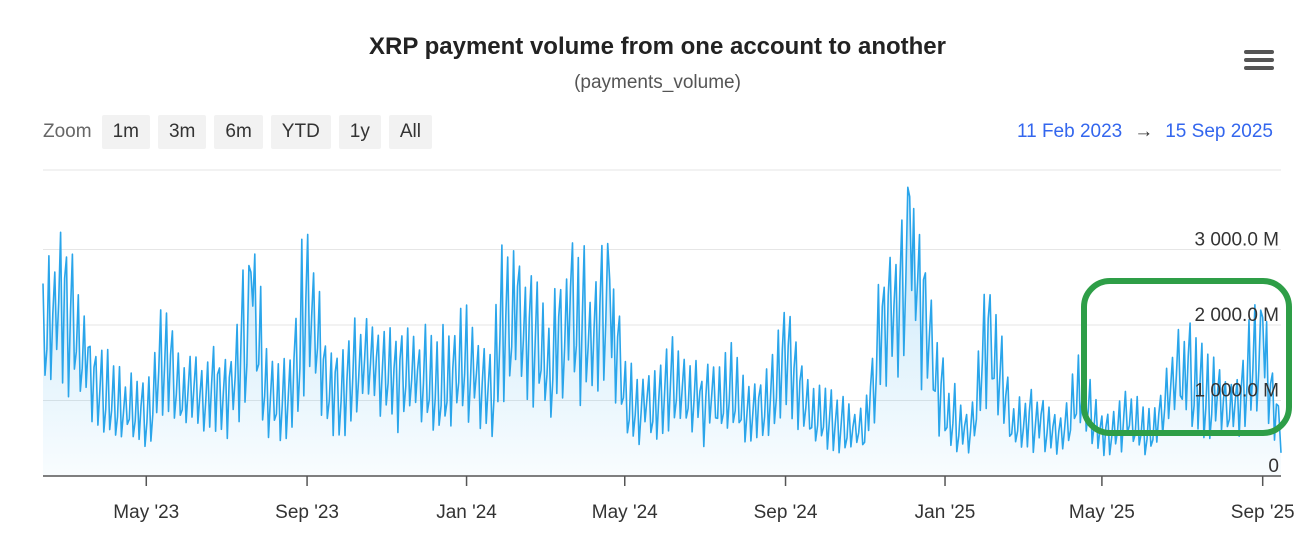 The width and height of the screenshot is (1315, 557). I want to click on x-tick-label: Jan '25, so click(945, 512).